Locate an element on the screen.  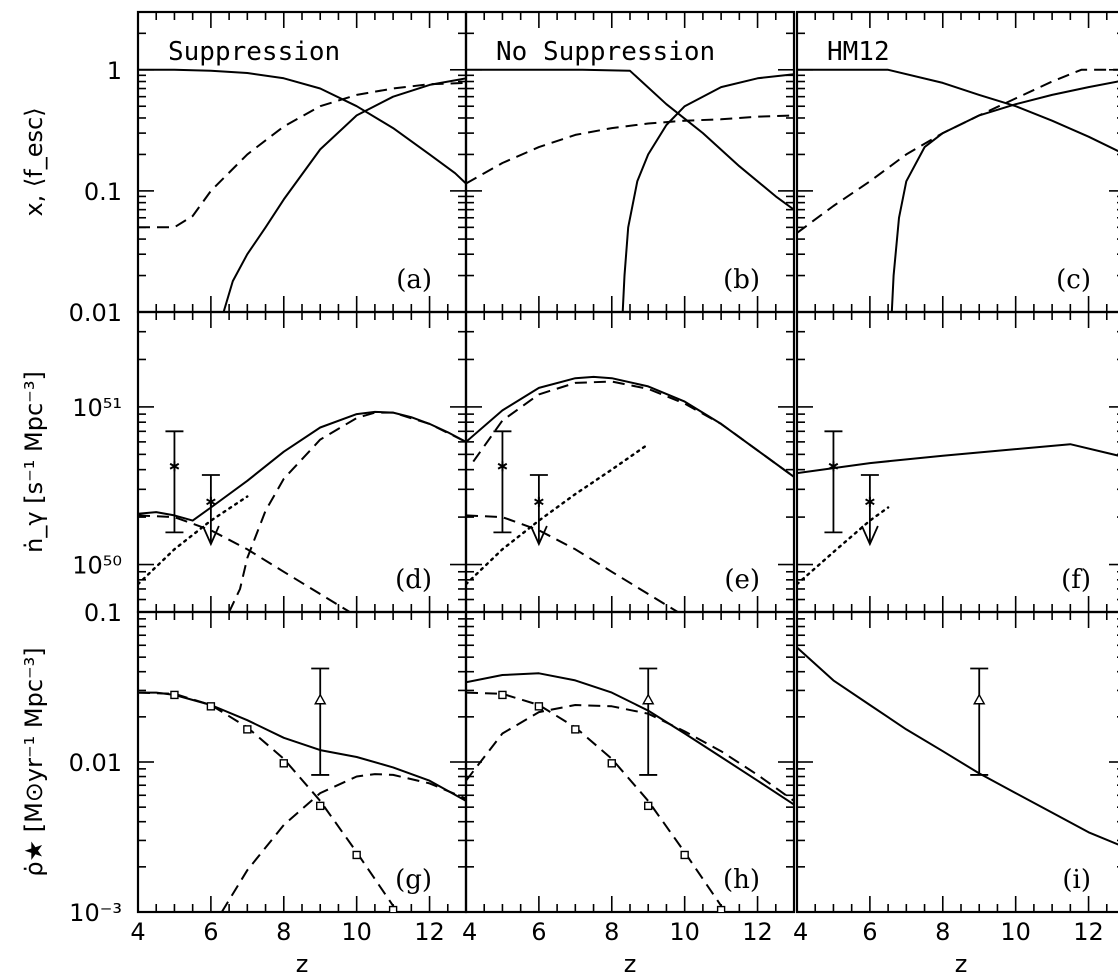
panel-g: (g) is located at coordinates (302, 762).